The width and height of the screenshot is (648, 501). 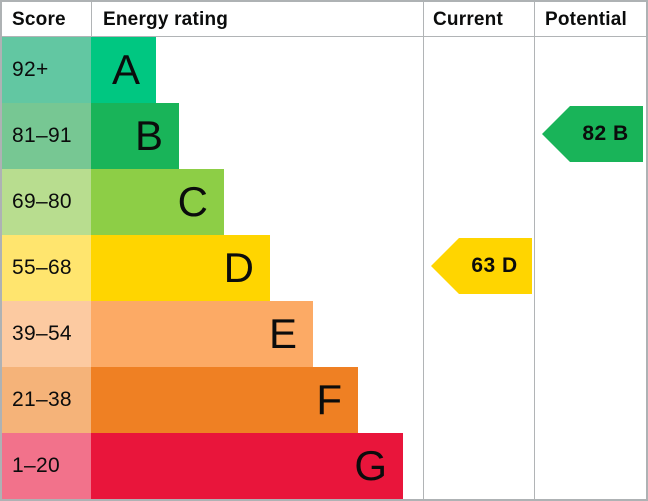 I want to click on score-range-a: 92+, so click(x=46, y=70).